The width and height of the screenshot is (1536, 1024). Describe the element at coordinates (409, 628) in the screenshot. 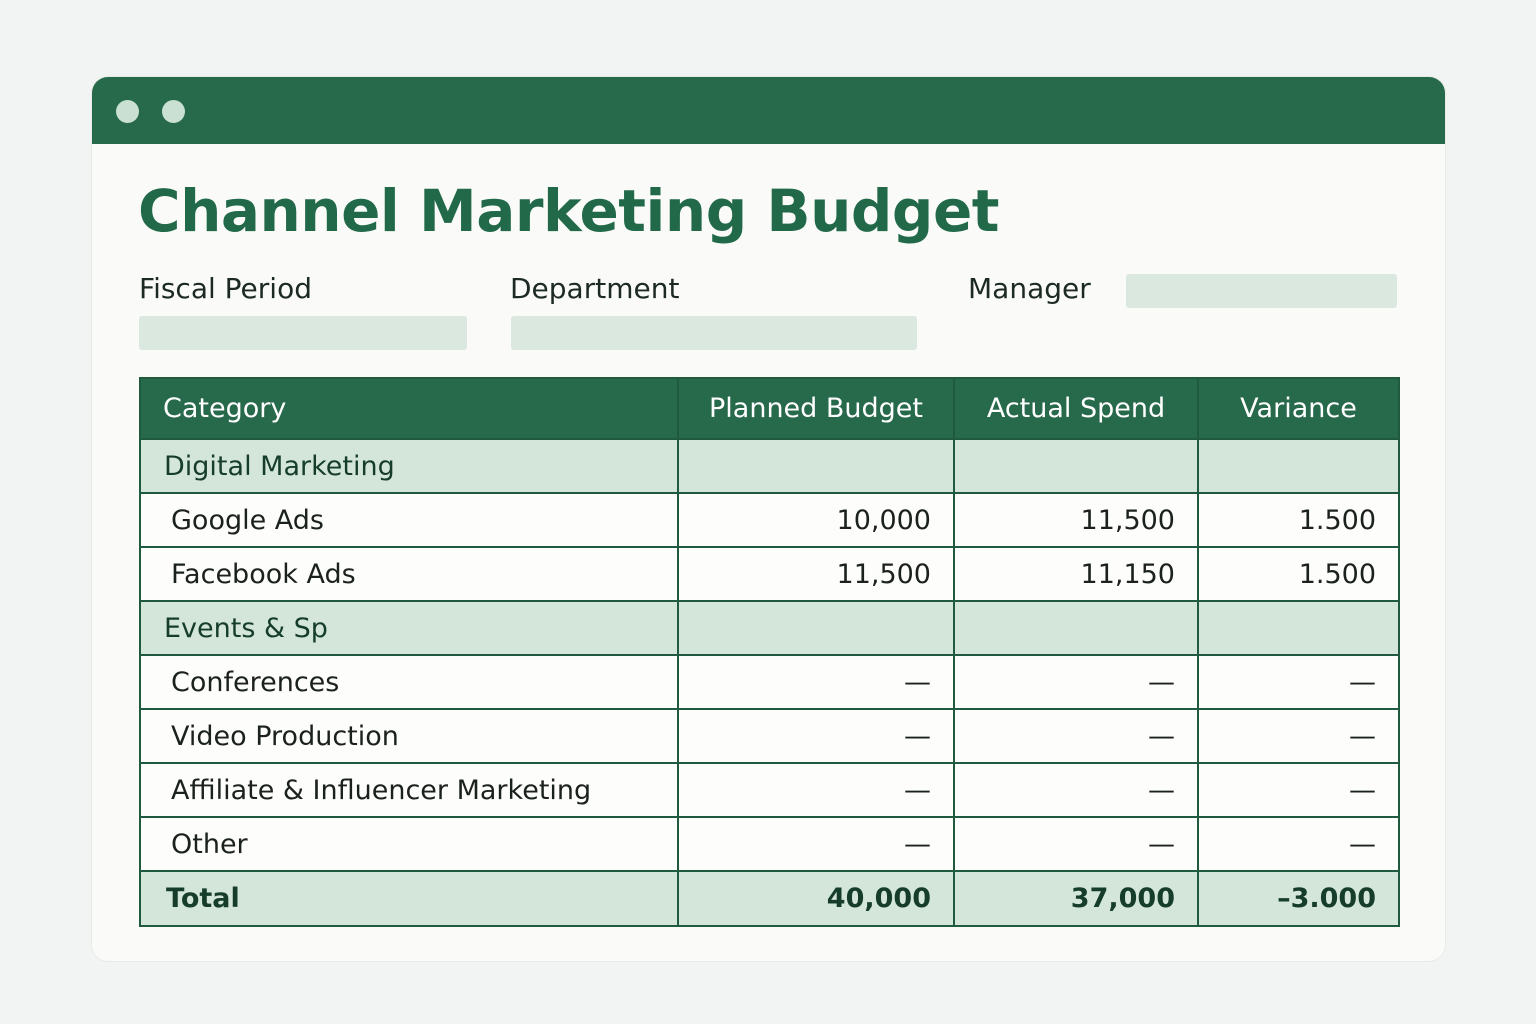

I see `section-label: Events & Sp` at that location.